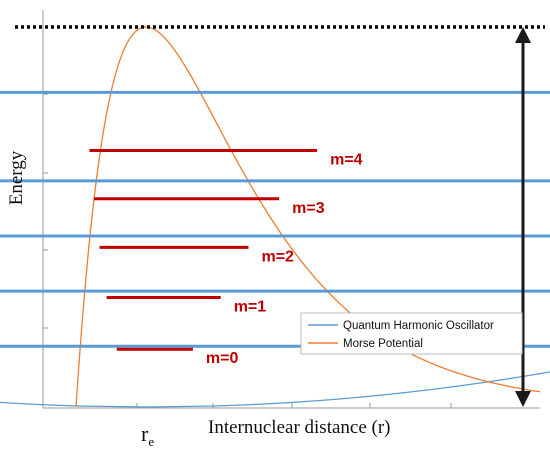 The image size is (550, 451). Describe the element at coordinates (299, 427) in the screenshot. I see `x-axis-title: Internuclear distance (r)` at that location.